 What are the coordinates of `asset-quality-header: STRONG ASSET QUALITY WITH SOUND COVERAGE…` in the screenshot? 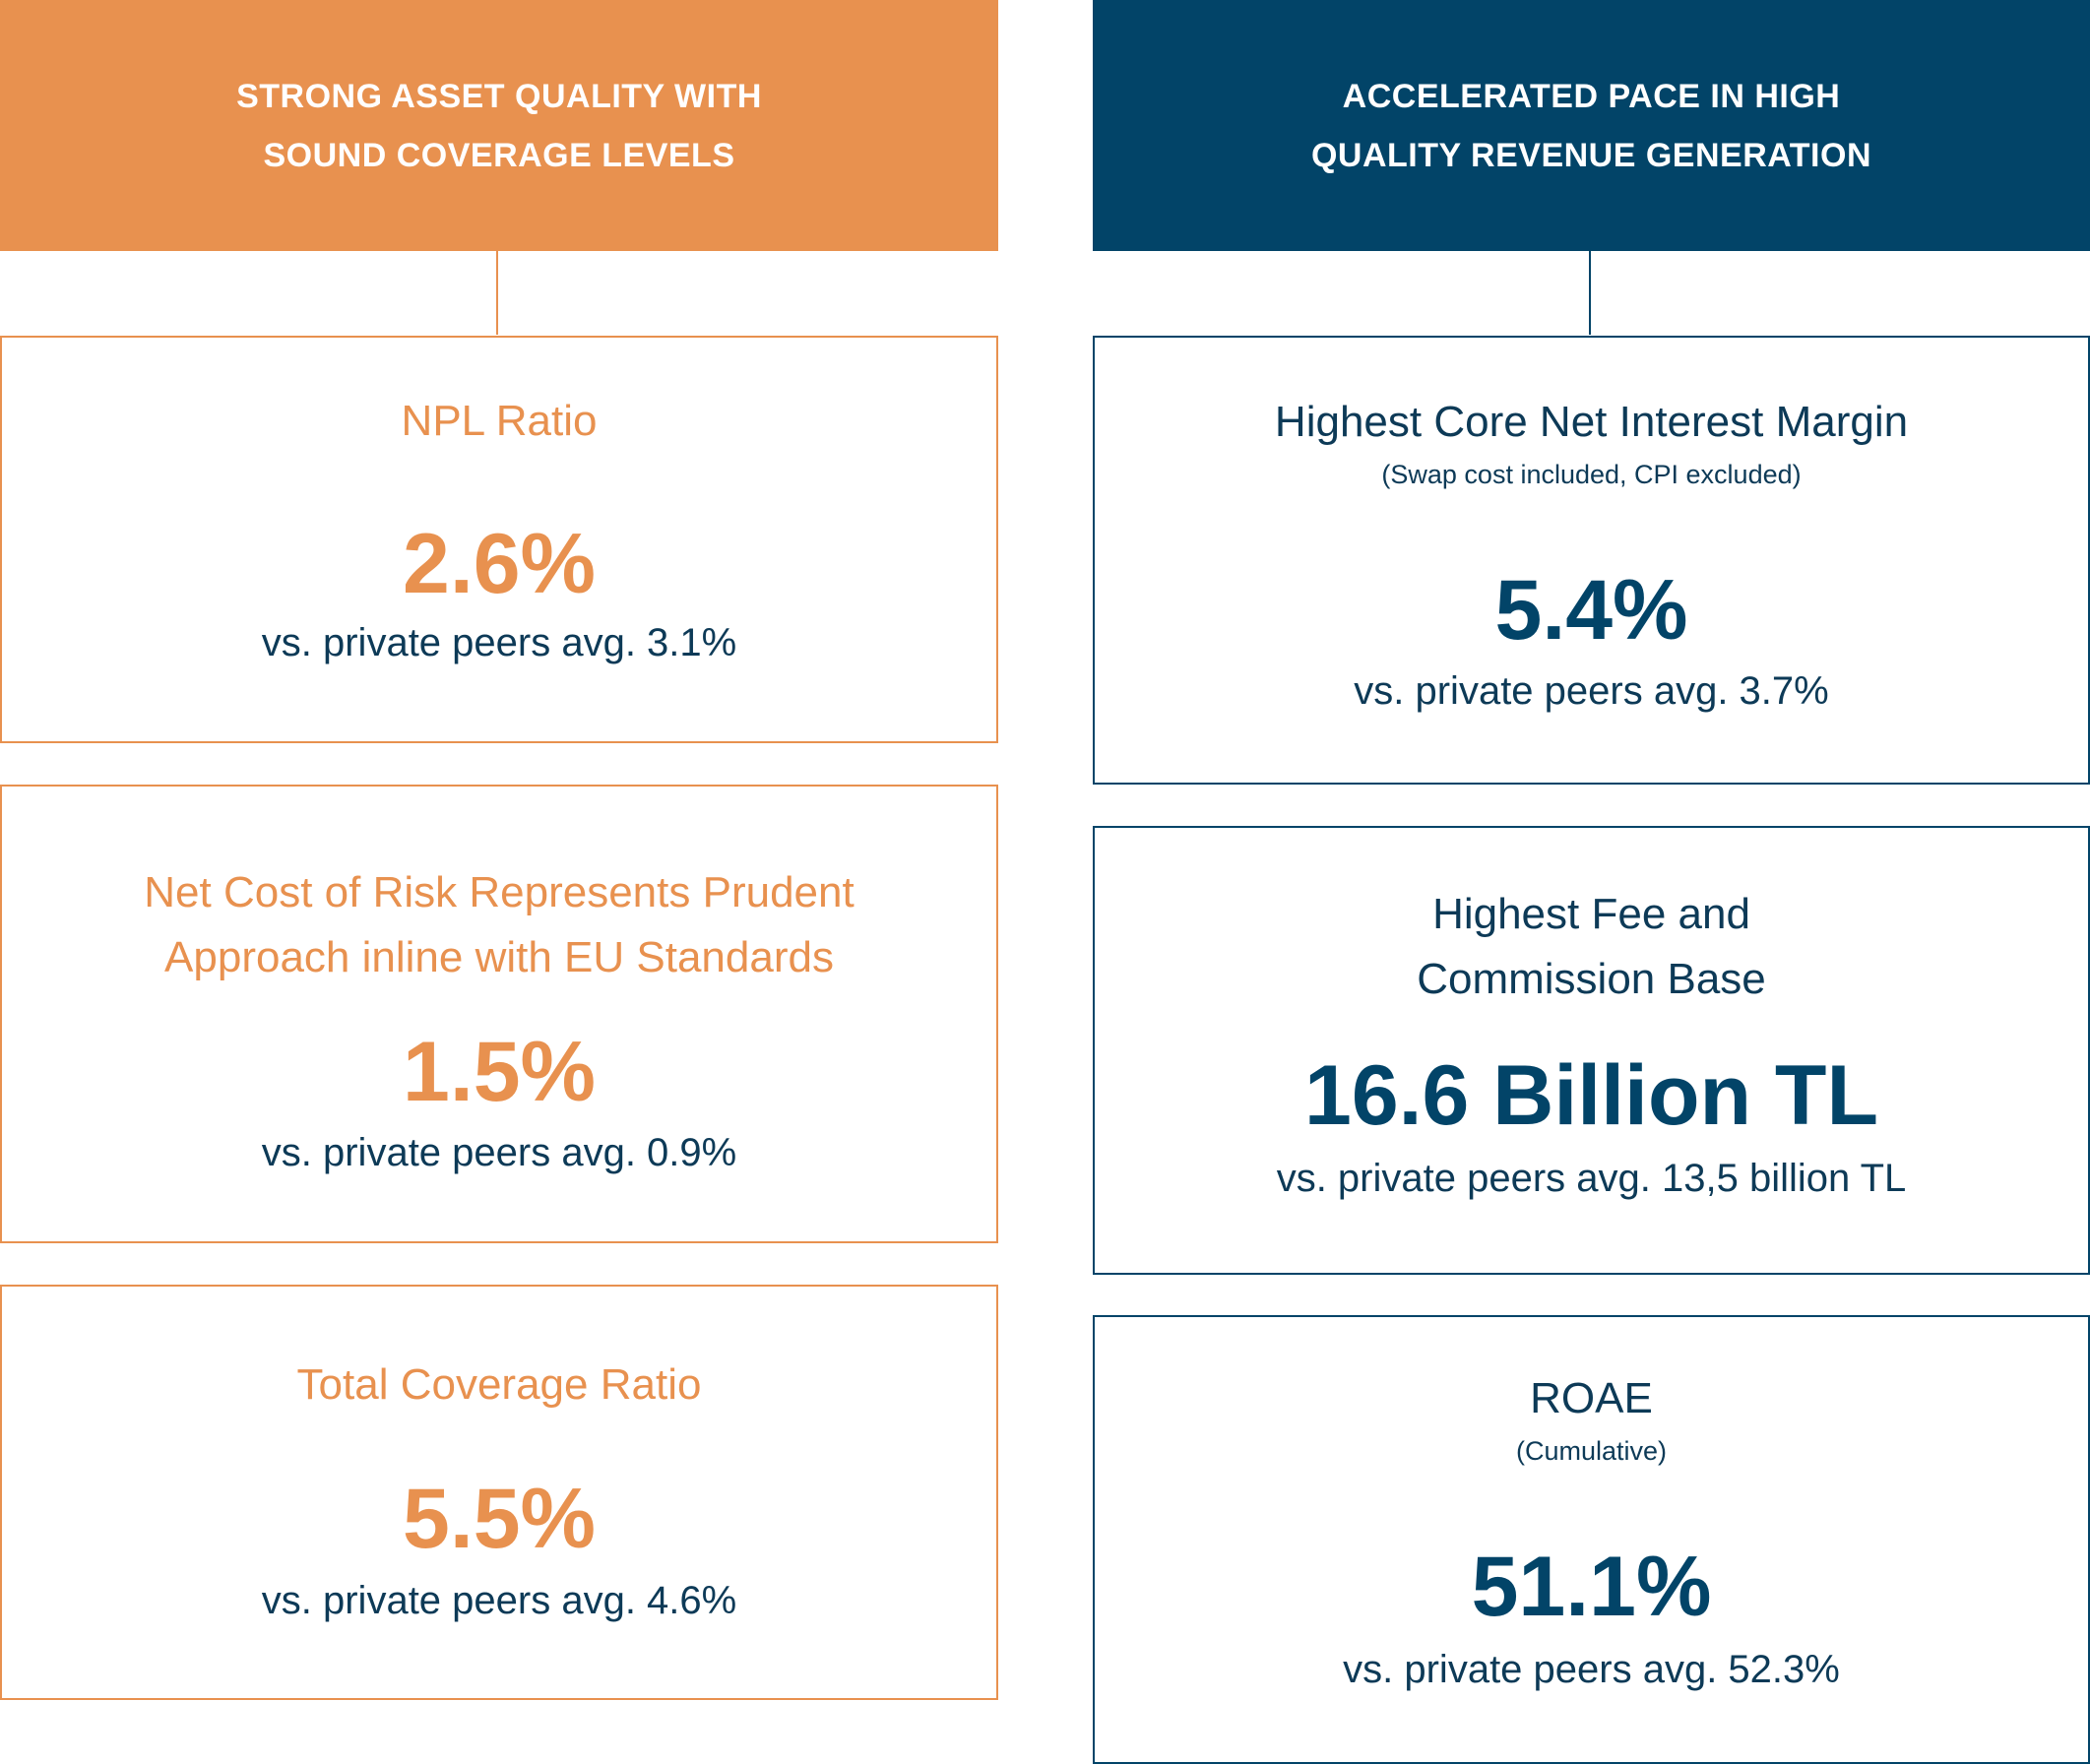 It's located at (499, 125).